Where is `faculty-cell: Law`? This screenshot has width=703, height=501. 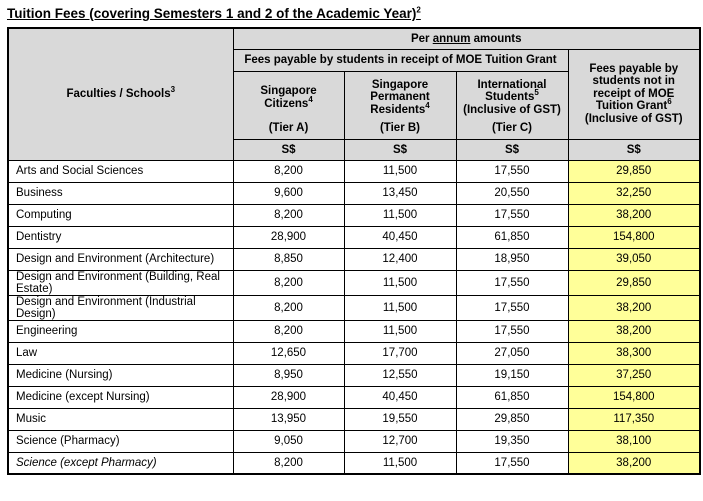 faculty-cell: Law is located at coordinates (120, 353).